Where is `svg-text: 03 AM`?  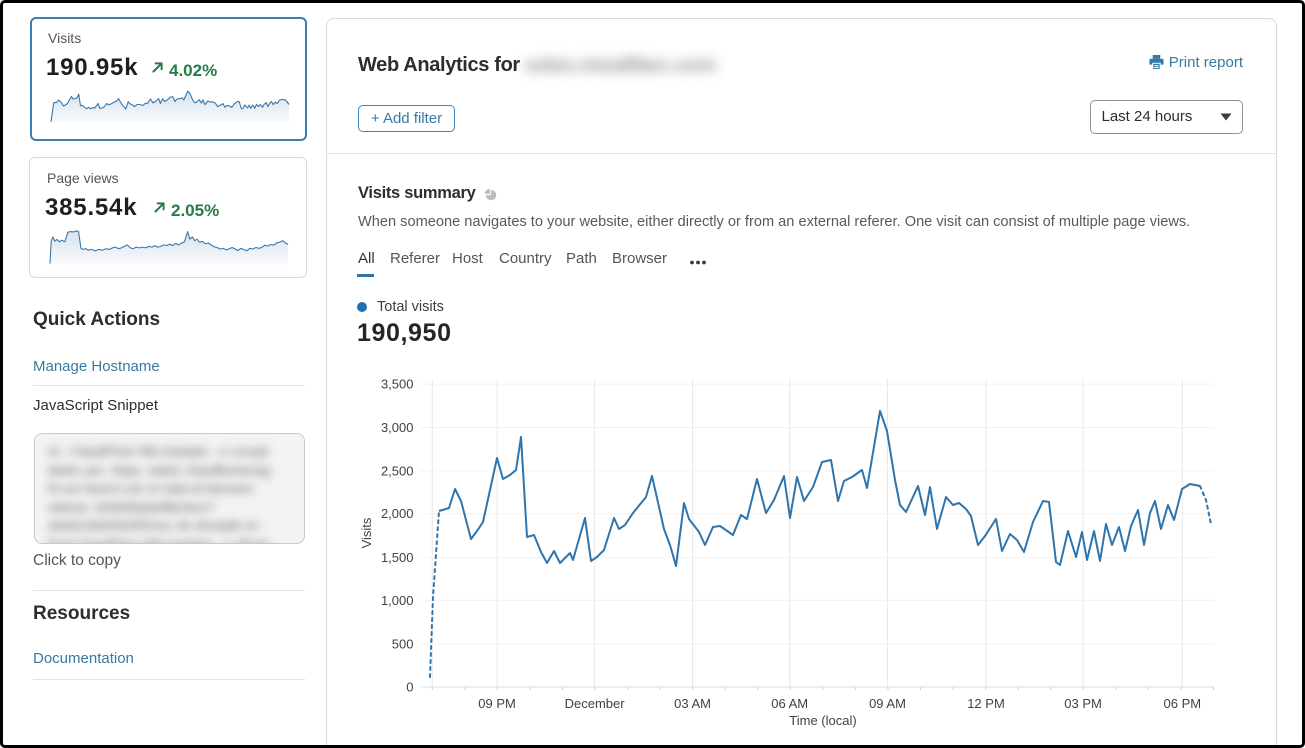 svg-text: 03 AM is located at coordinates (692, 703).